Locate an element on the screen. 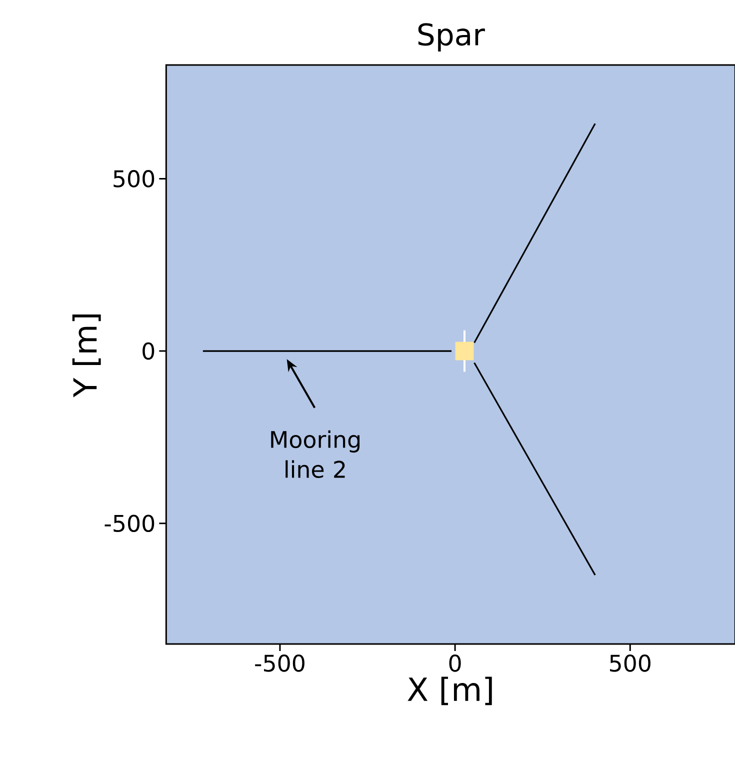 The width and height of the screenshot is (735, 758). chart-title: Spar is located at coordinates (451, 37).